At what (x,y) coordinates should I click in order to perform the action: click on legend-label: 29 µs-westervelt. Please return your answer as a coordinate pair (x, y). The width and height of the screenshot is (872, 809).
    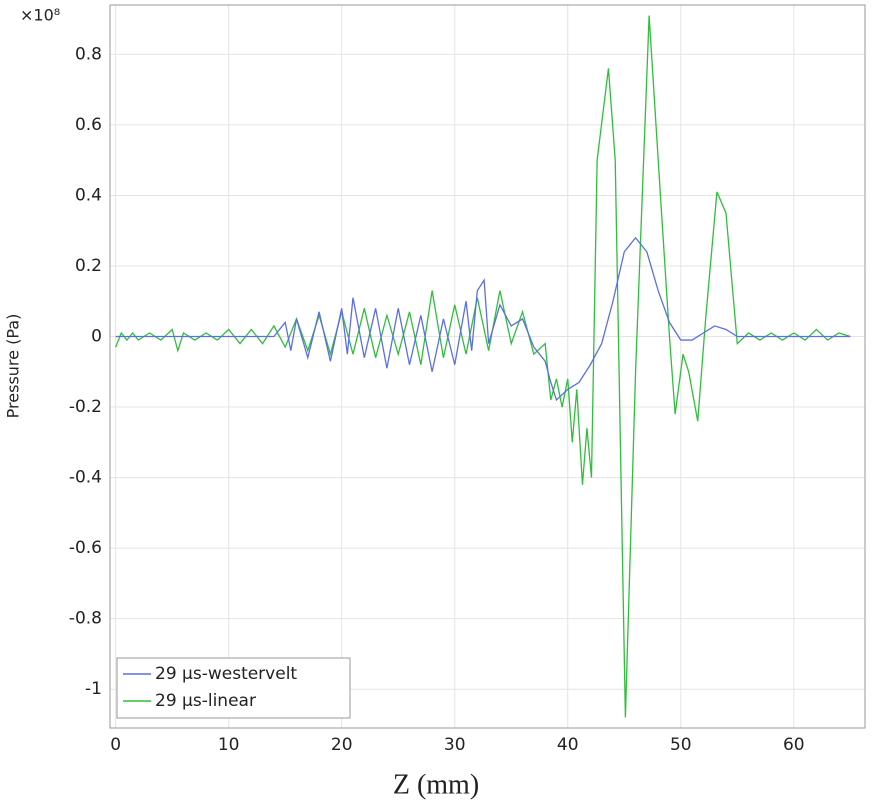
    Looking at the image, I should click on (226, 674).